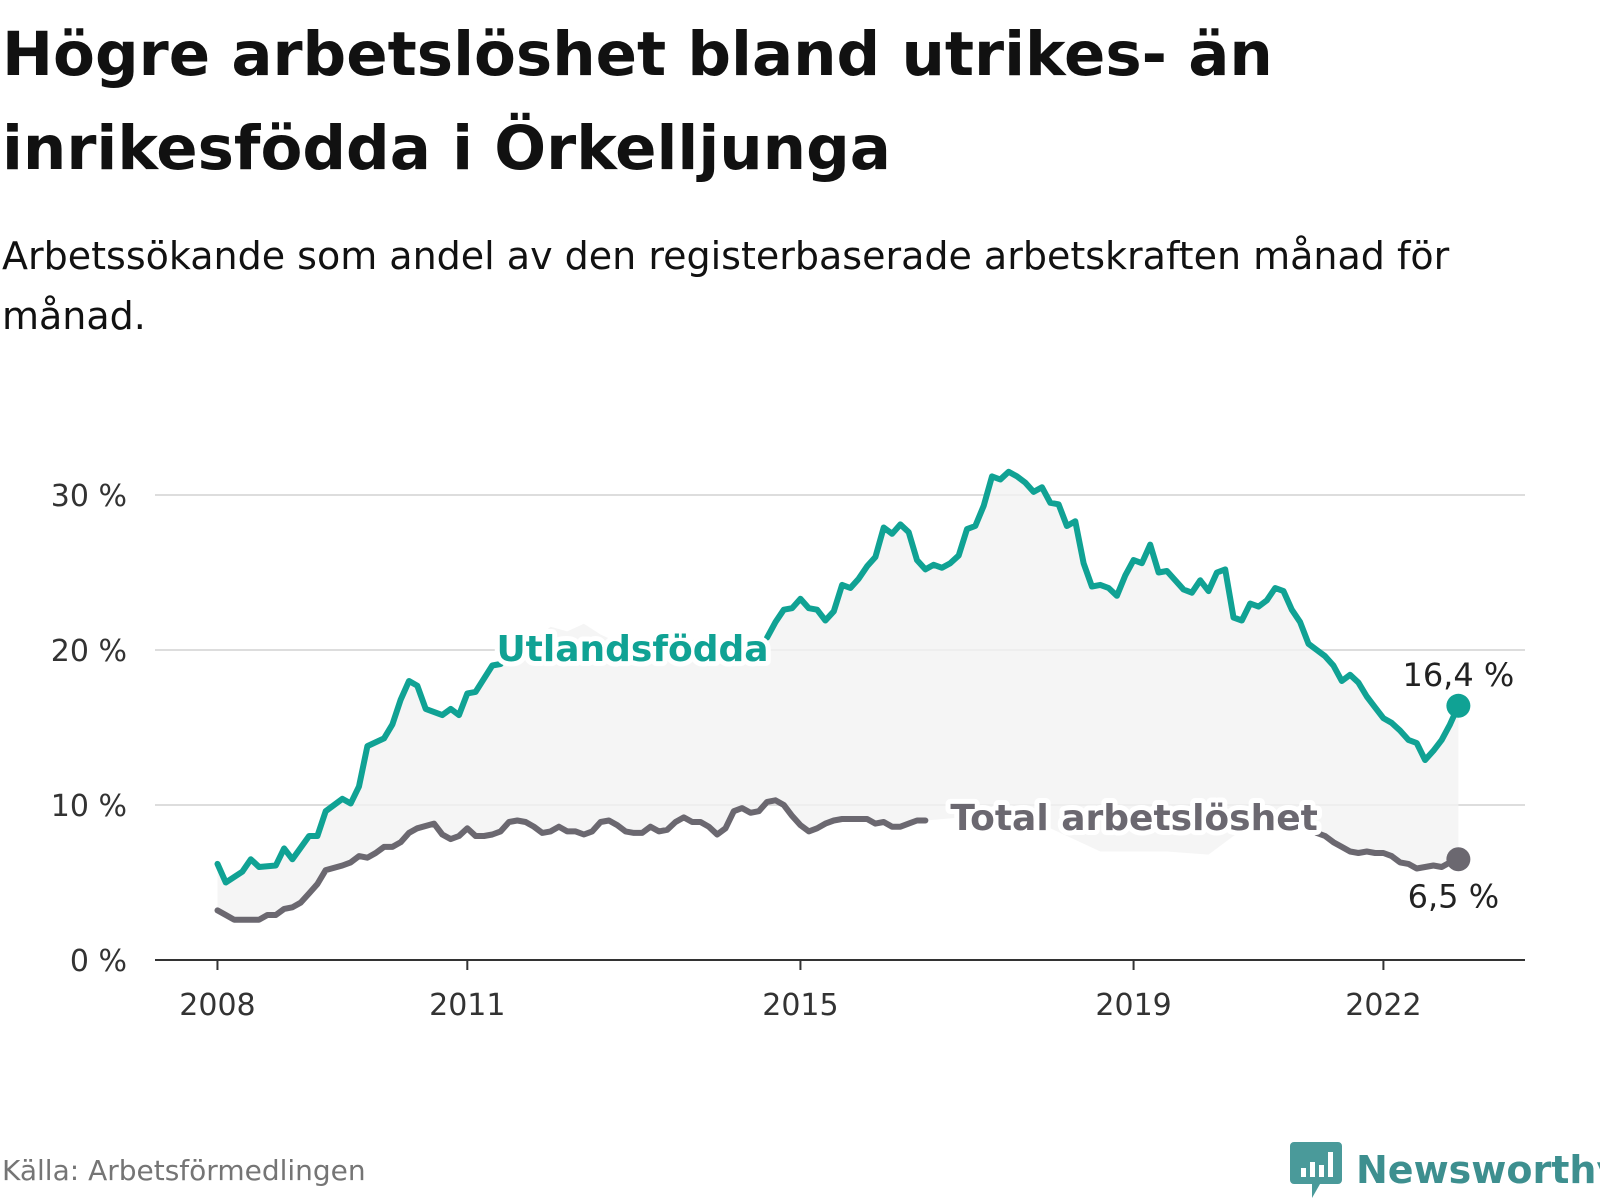 This screenshot has width=1600, height=1202. I want to click on x-tick-label: 2015, so click(800, 1005).